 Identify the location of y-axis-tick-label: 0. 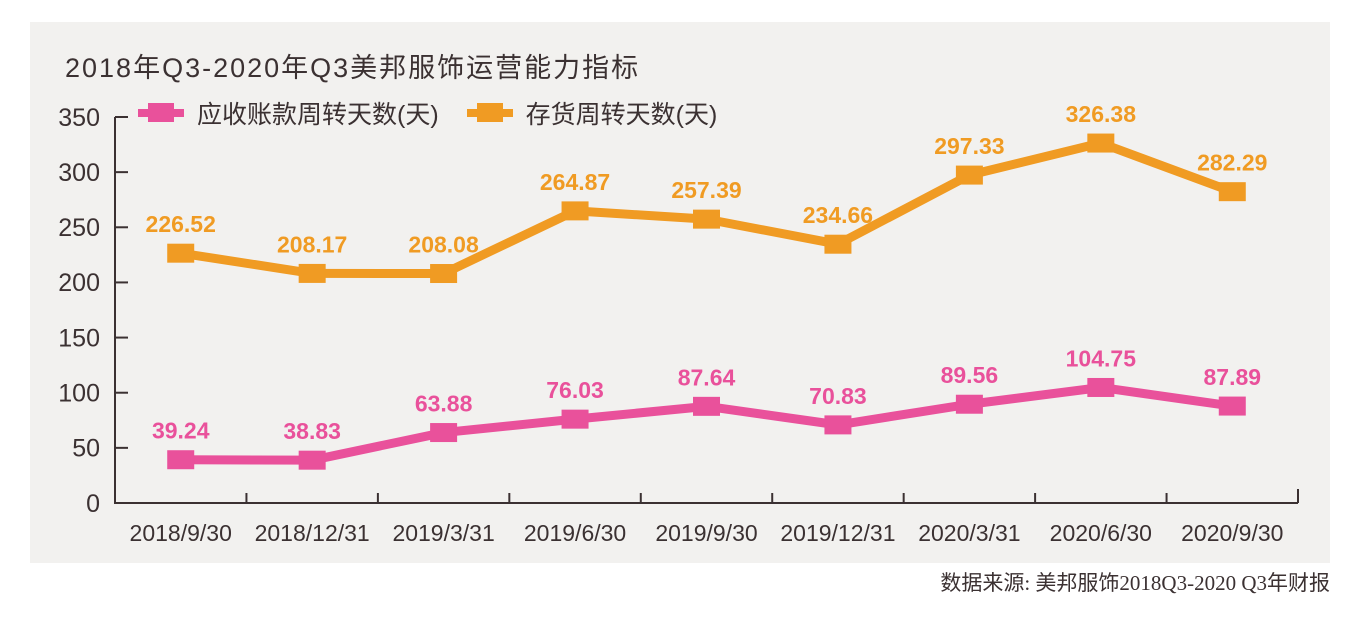
(93, 504).